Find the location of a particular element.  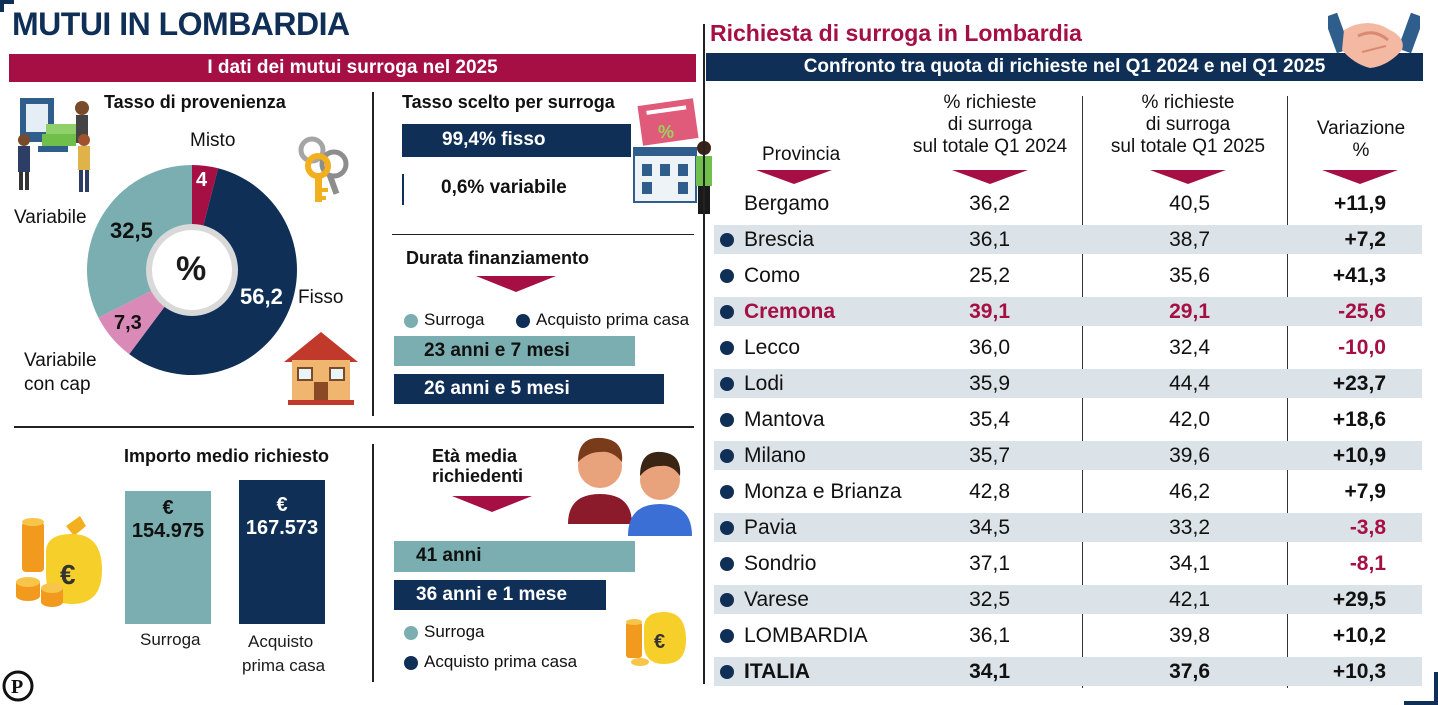

tasso-provenienza-donut is located at coordinates (192, 270).